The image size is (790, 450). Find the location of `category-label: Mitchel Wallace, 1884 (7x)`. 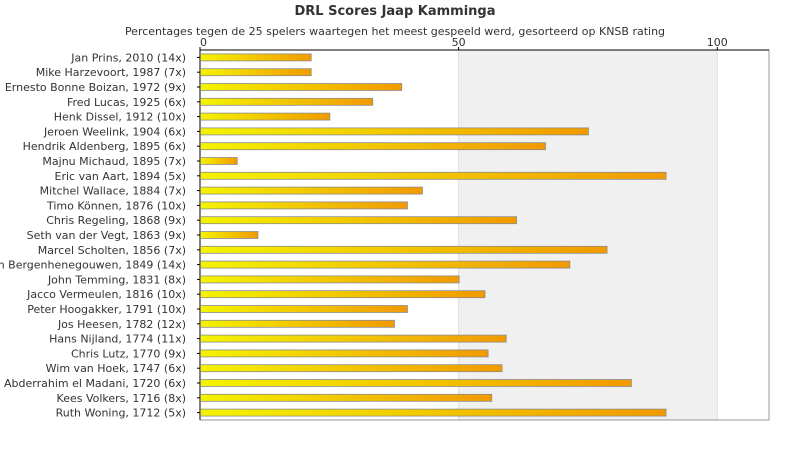

category-label: Mitchel Wallace, 1884 (7x) is located at coordinates (113, 191).